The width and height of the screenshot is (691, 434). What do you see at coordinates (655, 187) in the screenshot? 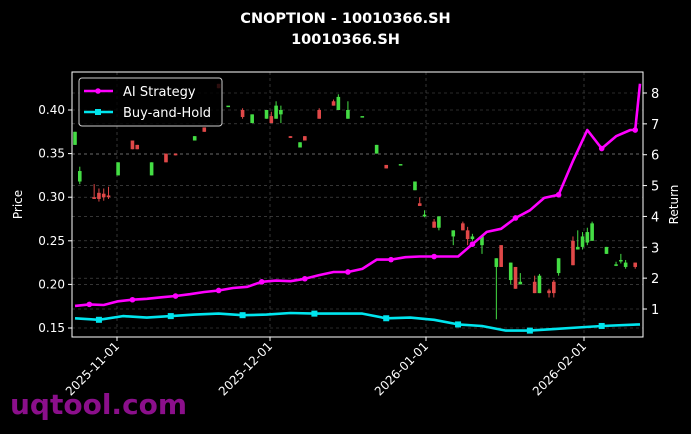
I see `return-tick-label: 5` at bounding box center [655, 187].